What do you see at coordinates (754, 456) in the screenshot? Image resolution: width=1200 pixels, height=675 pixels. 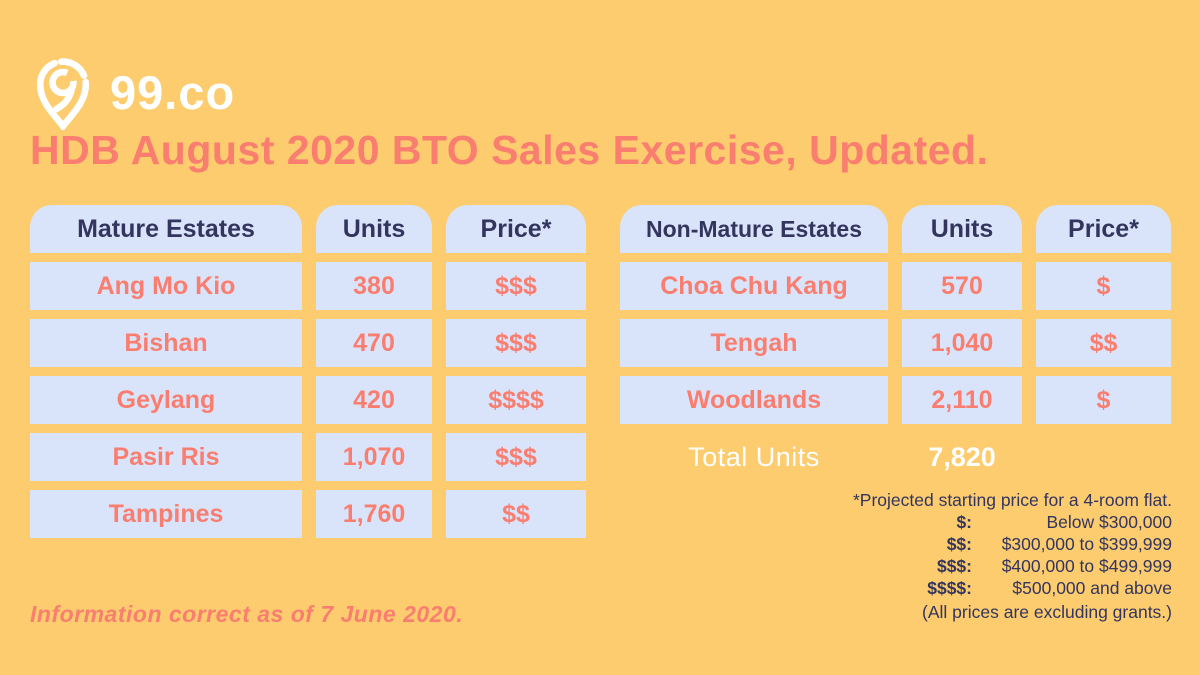 I see `total-units-label: Total Units` at bounding box center [754, 456].